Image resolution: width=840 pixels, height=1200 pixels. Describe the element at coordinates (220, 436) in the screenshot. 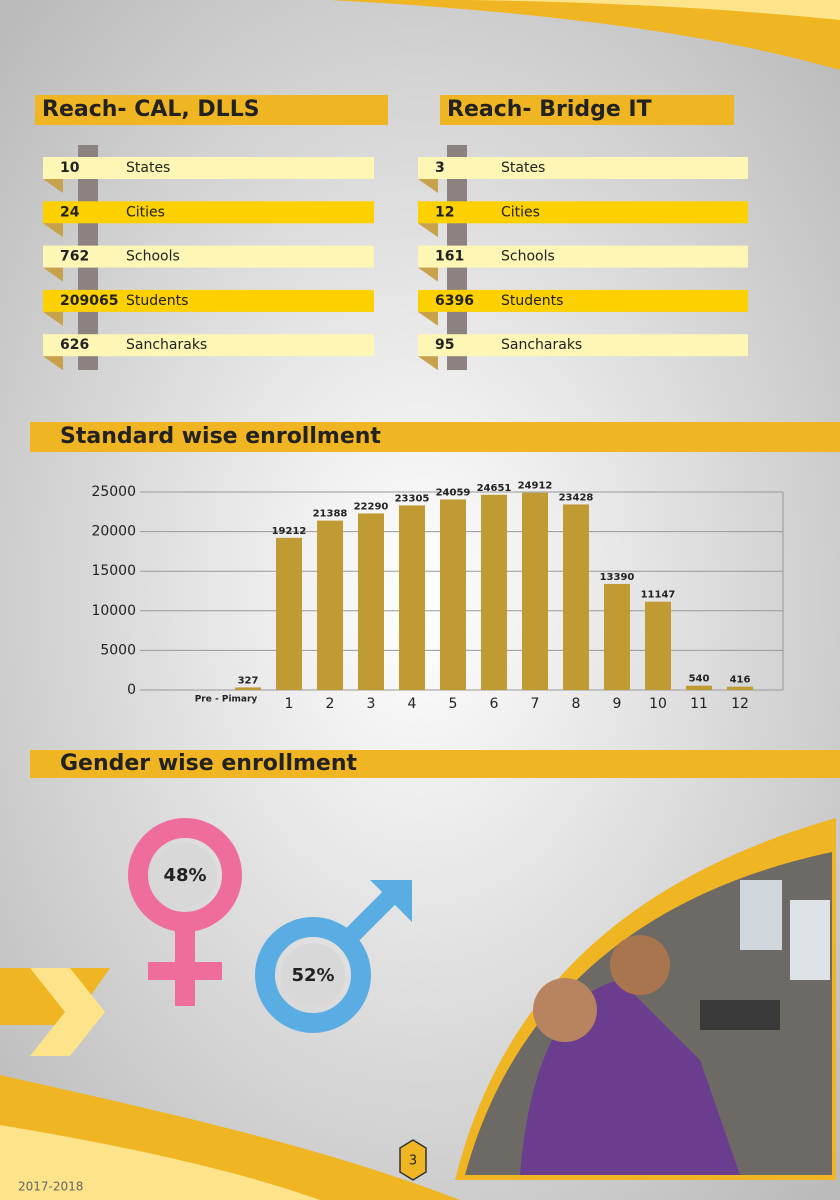

I see `section-title: Standard wise enrollment` at that location.